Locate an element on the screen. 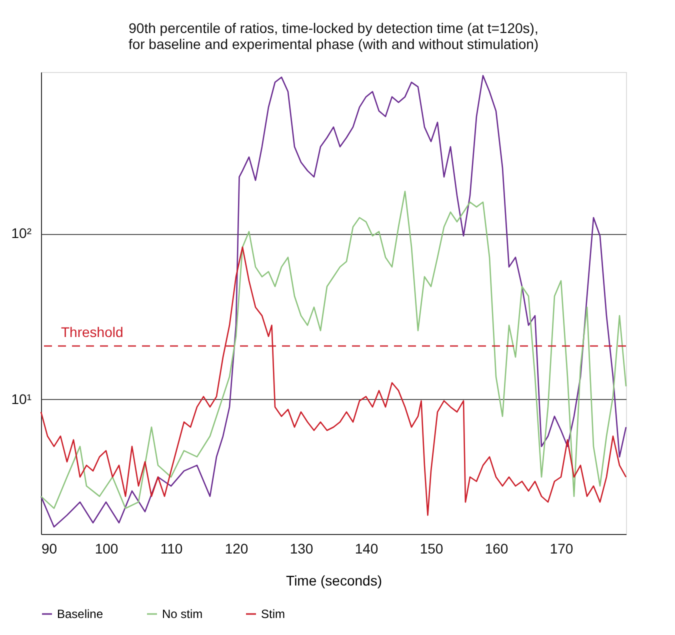 This screenshot has width=675, height=635. legend-label: Baseline is located at coordinates (80, 614).